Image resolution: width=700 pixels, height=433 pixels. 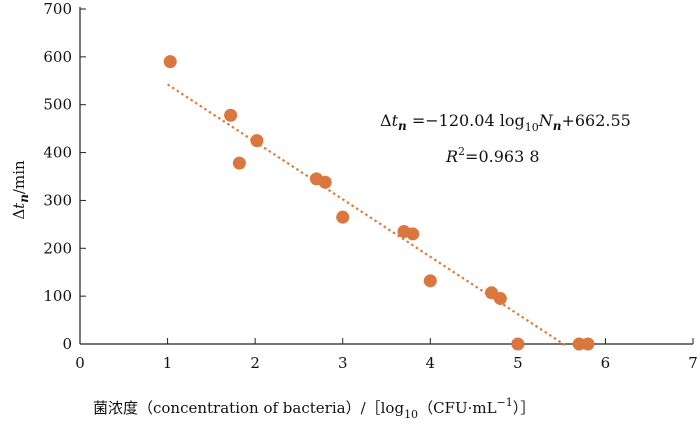 I want to click on y-tick-label: 200, so click(x=57, y=248).